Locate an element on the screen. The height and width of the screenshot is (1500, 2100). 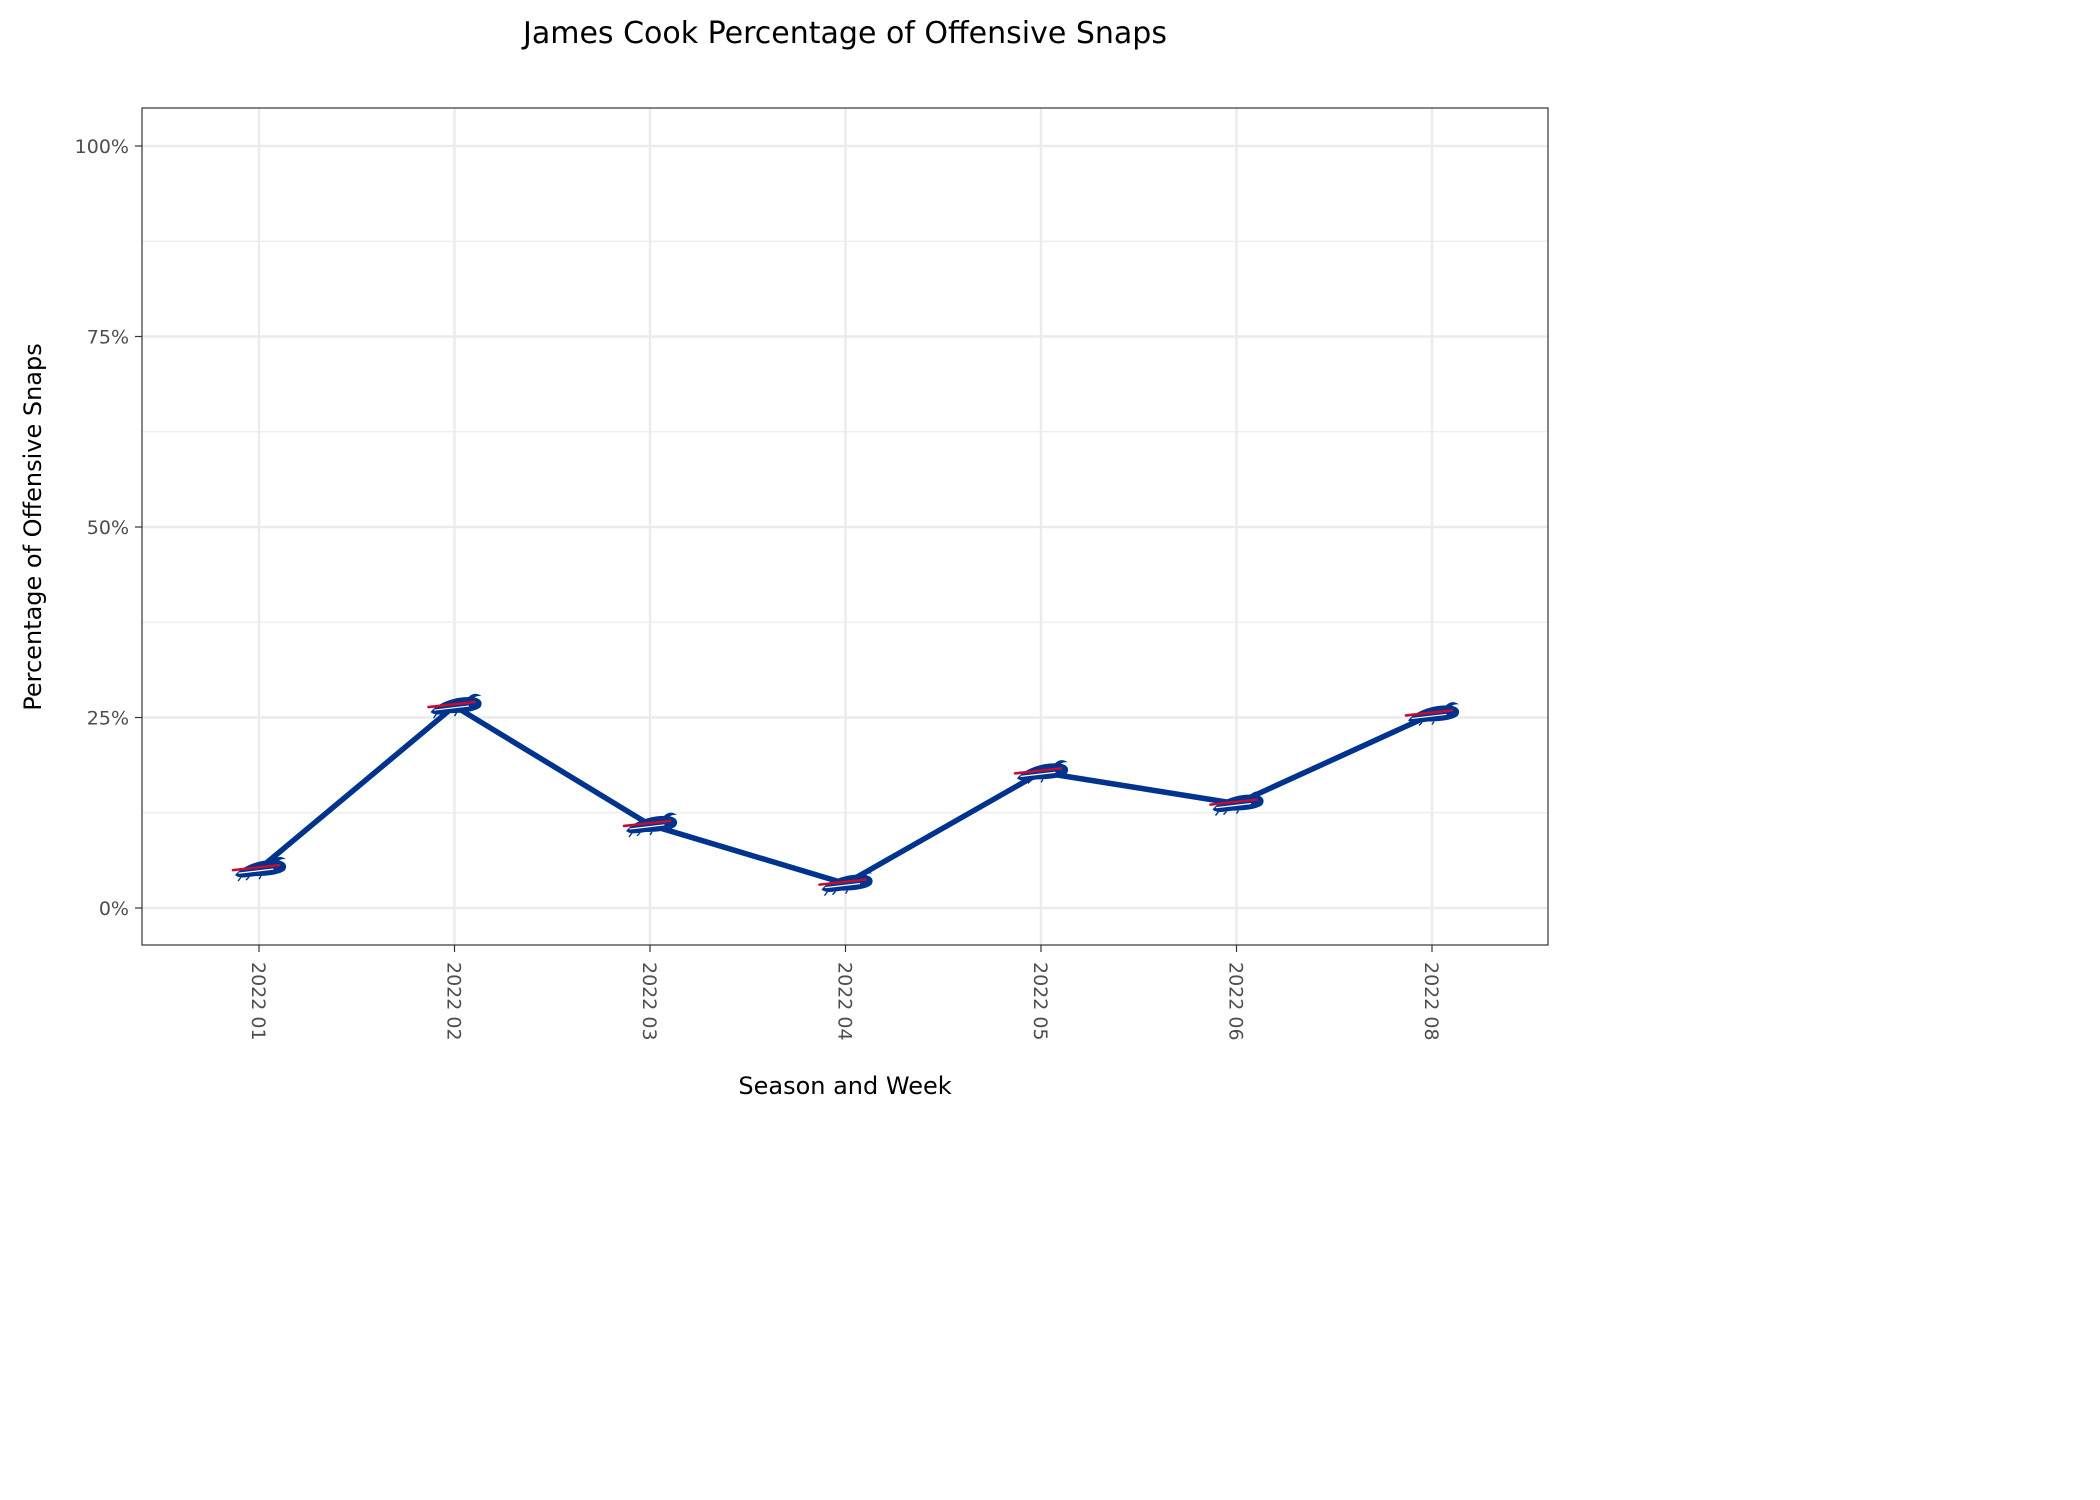
y-tick-label: 25% is located at coordinates (108, 719).